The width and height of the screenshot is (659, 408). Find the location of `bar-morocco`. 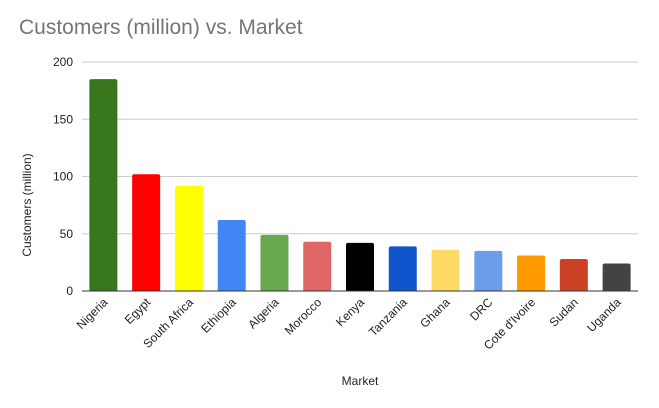

bar-morocco is located at coordinates (317, 266).